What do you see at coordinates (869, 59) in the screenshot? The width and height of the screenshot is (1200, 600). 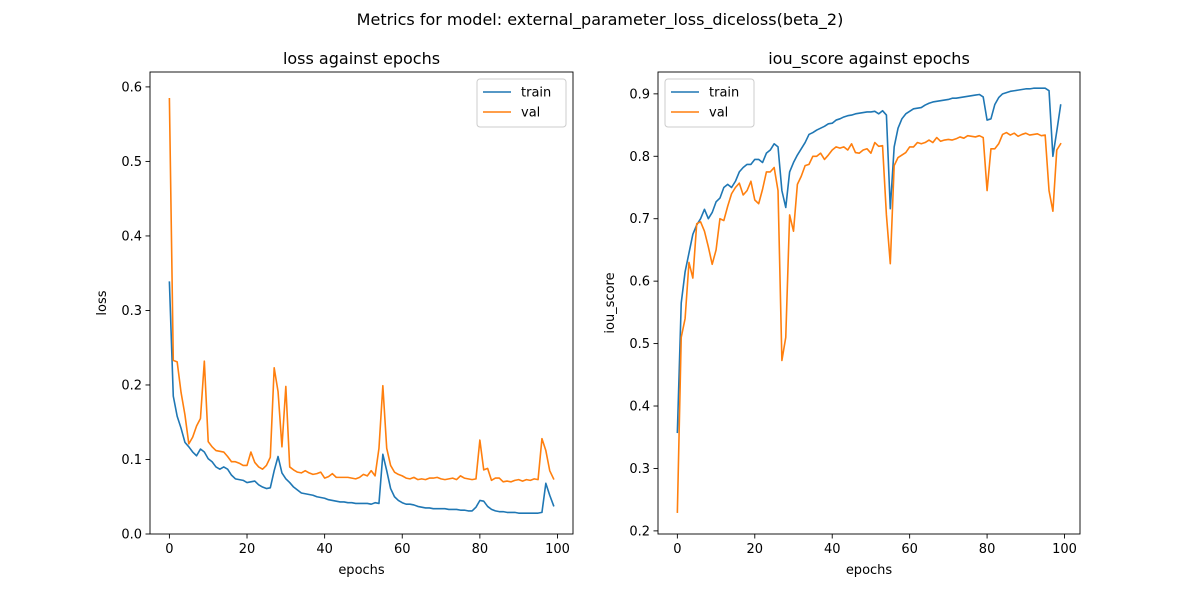 I see `iou-chart-title: iou_score against epochs` at bounding box center [869, 59].